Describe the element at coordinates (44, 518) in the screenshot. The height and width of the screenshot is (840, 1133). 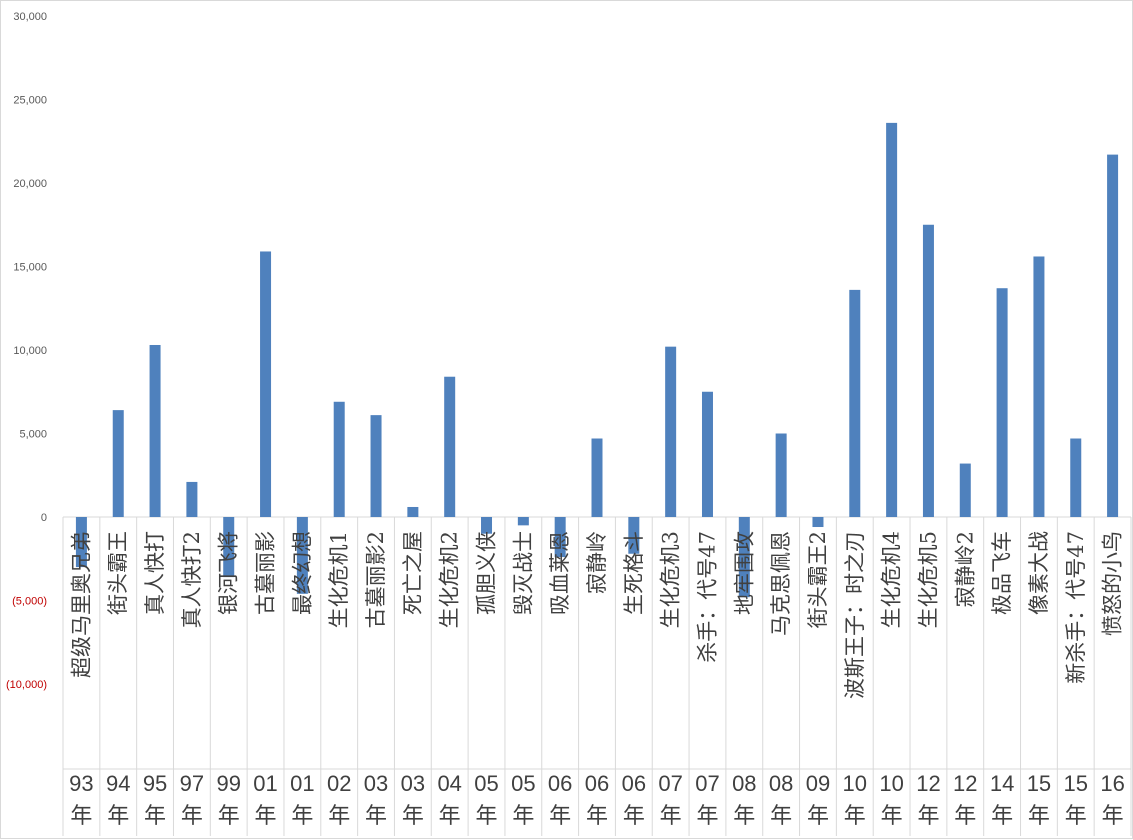
I see `y-tick-label: 0` at that location.